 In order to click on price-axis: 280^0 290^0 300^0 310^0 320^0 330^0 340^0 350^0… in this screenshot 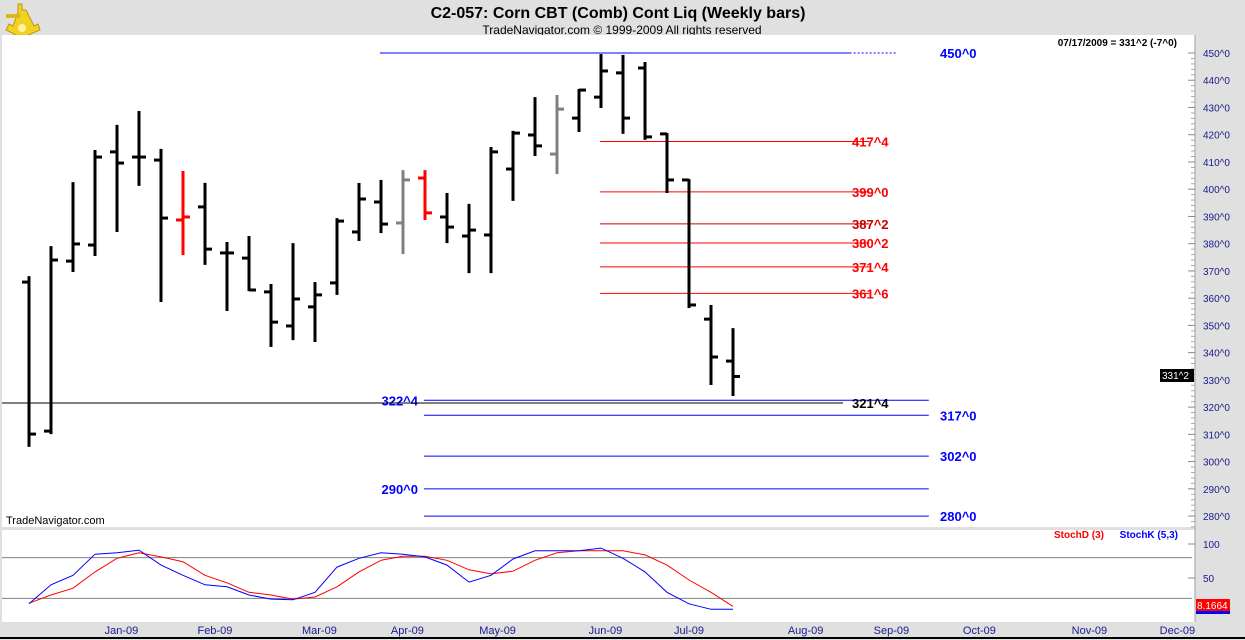, I will do `click(1209, 317)`.